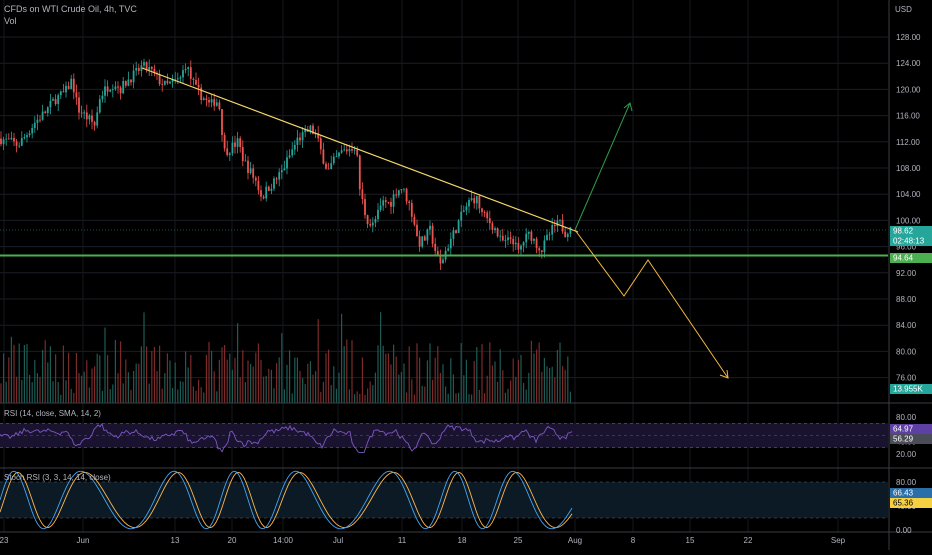 The image size is (932, 555). I want to click on stoch-badge-b-bg, so click(911, 503).